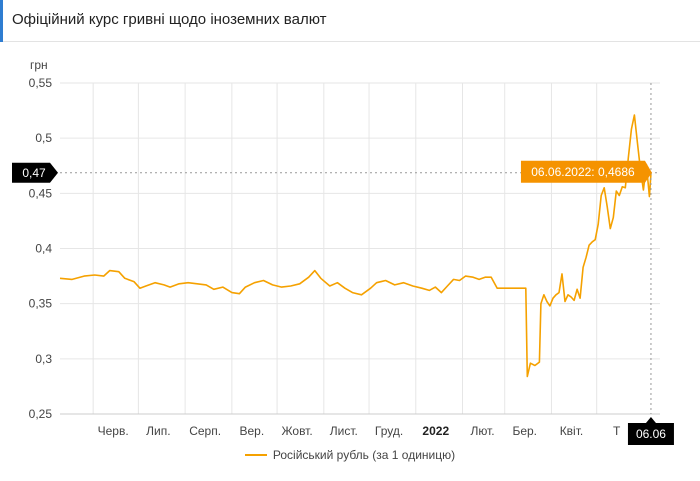 This screenshot has height=481, width=700. What do you see at coordinates (482, 431) in the screenshot?
I see `x-tick-label: Лют.` at bounding box center [482, 431].